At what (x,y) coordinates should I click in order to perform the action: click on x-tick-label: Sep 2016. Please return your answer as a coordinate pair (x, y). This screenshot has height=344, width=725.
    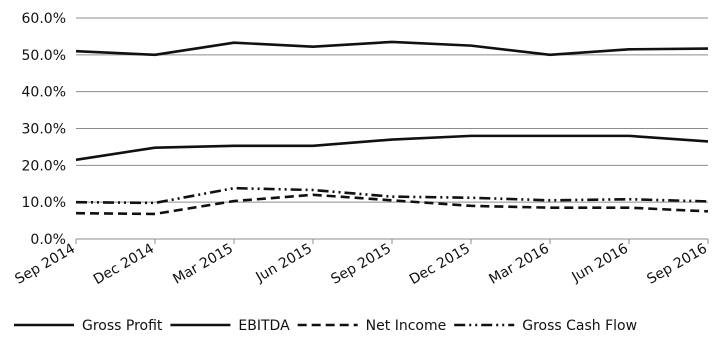
    Looking at the image, I should click on (677, 264).